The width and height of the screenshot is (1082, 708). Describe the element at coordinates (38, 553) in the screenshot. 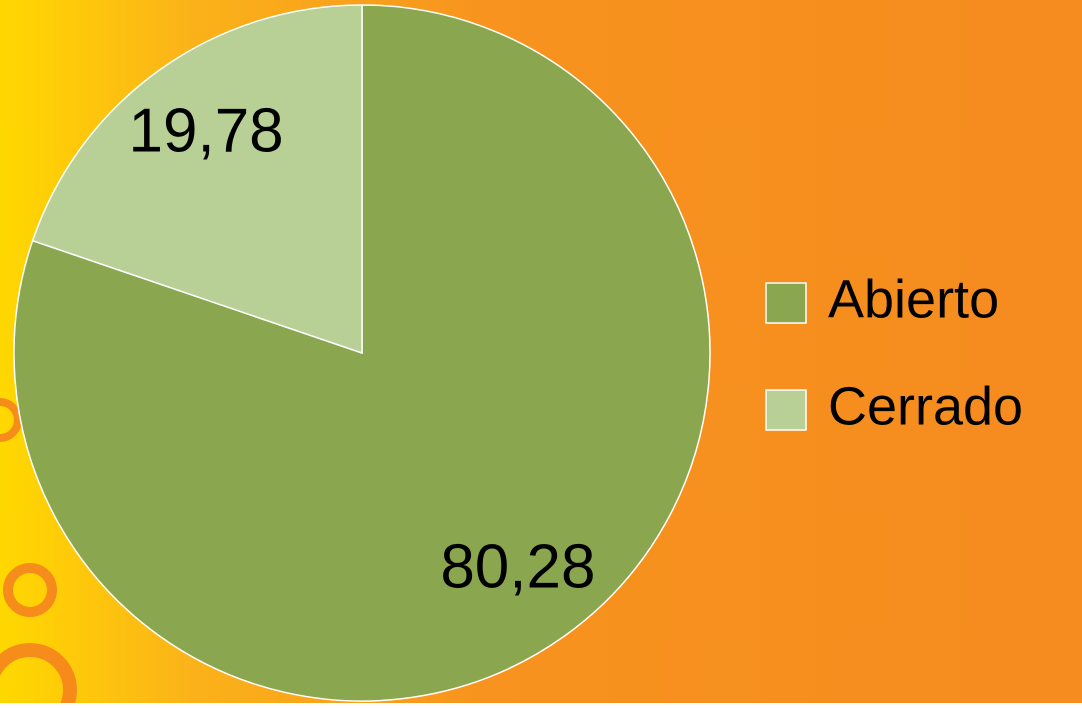

I see `decoration` at that location.